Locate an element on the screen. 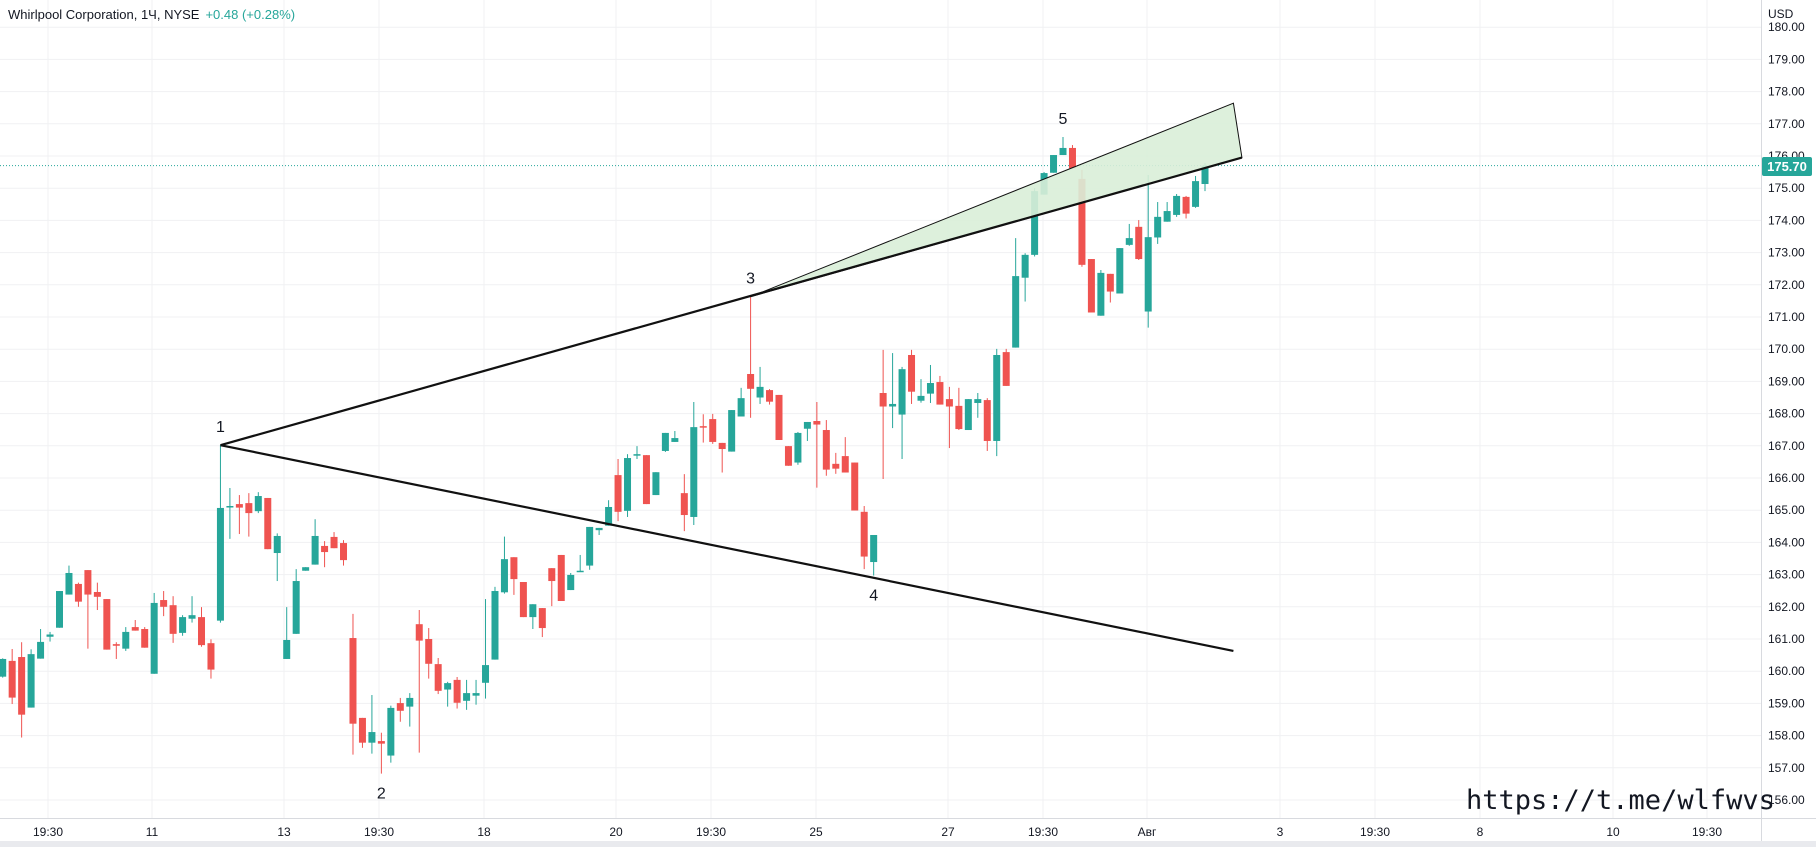 The height and width of the screenshot is (847, 1816). price-tick-label: 177.00 is located at coordinates (1786, 124).